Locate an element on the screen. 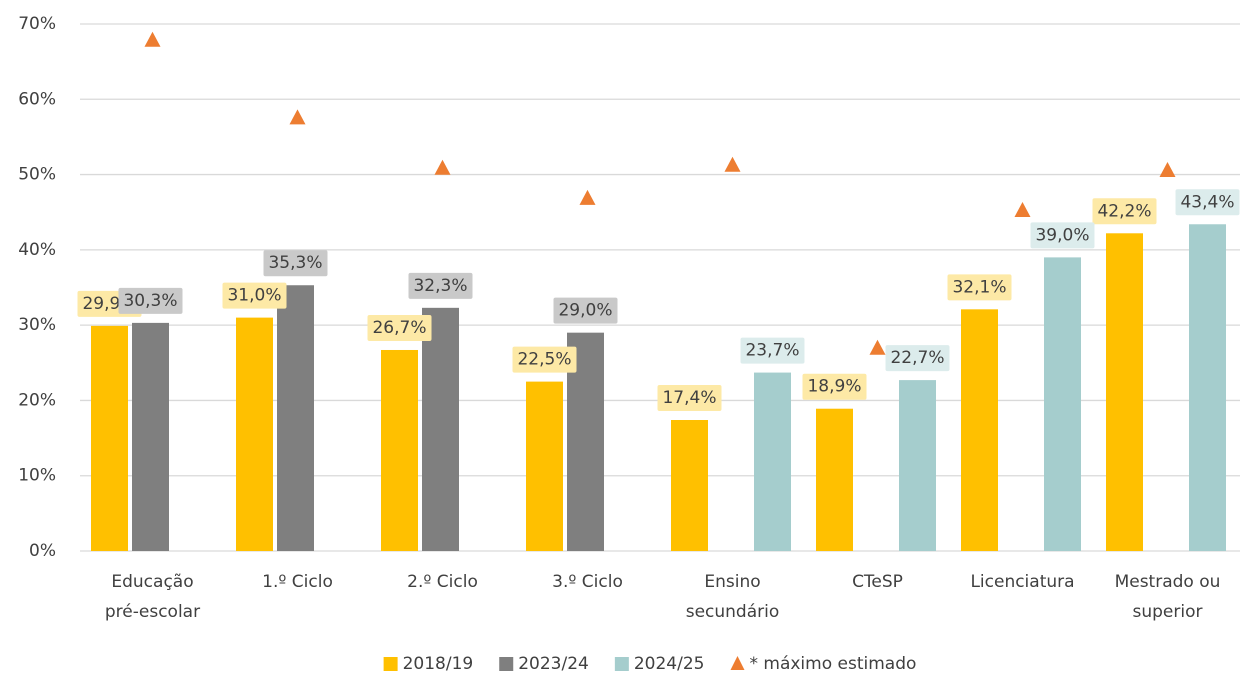 The image size is (1240, 681). x-tick-label: CTeSP is located at coordinates (877, 582).